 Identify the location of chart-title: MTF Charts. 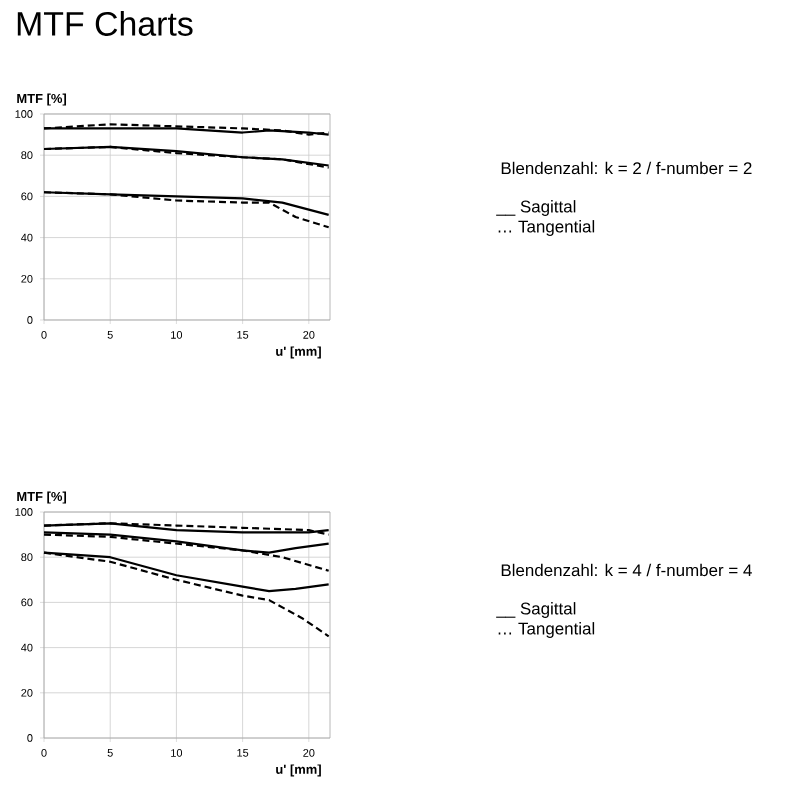
(105, 23).